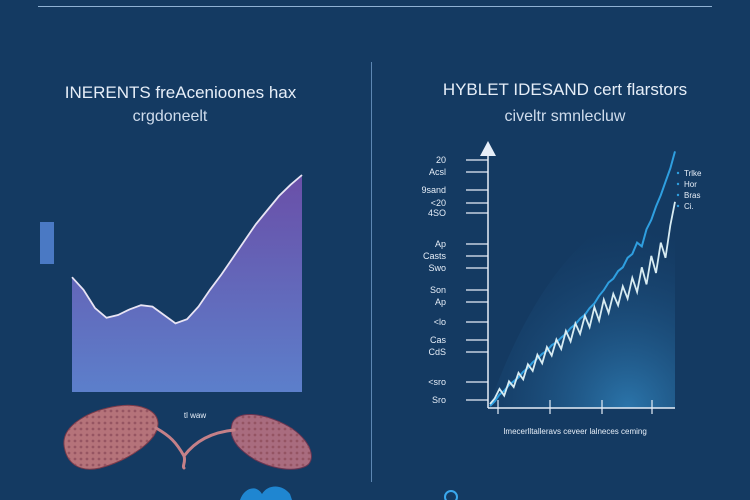 The height and width of the screenshot is (500, 750). Describe the element at coordinates (565, 116) in the screenshot. I see `right-chart-subtitle: civeltr smnlecluw` at that location.